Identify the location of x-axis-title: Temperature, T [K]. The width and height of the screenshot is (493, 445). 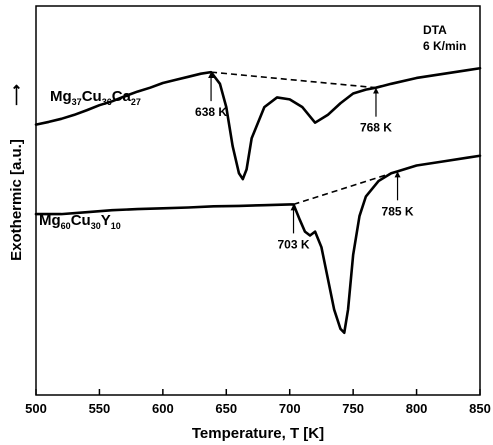
(258, 433).